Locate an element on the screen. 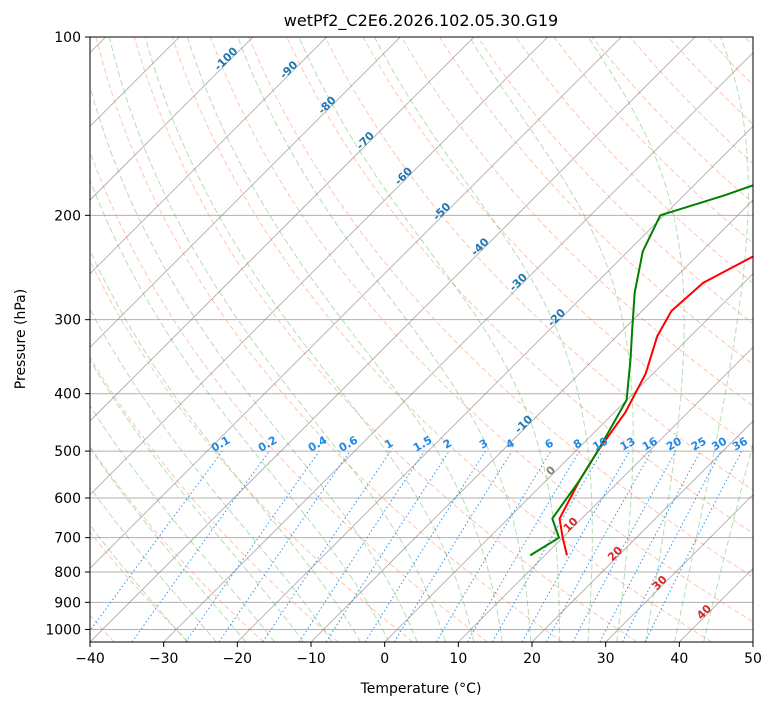 The width and height of the screenshot is (775, 708). x-tick-label: −40 is located at coordinates (90, 659).